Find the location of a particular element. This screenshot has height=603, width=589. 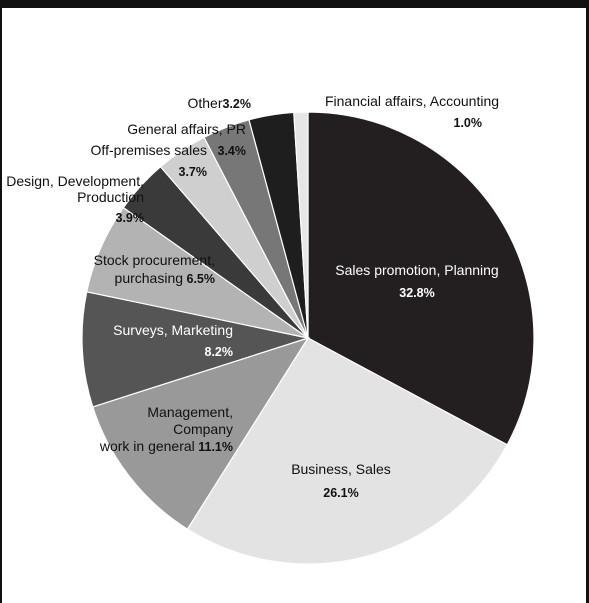

slice-label-line: General affairs, PR is located at coordinates (186, 129).